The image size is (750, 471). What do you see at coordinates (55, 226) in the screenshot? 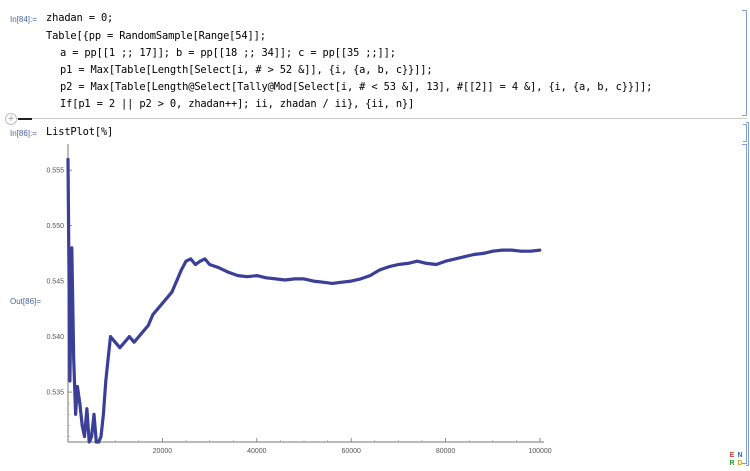
I see `y-tick-label: 0.550` at bounding box center [55, 226].